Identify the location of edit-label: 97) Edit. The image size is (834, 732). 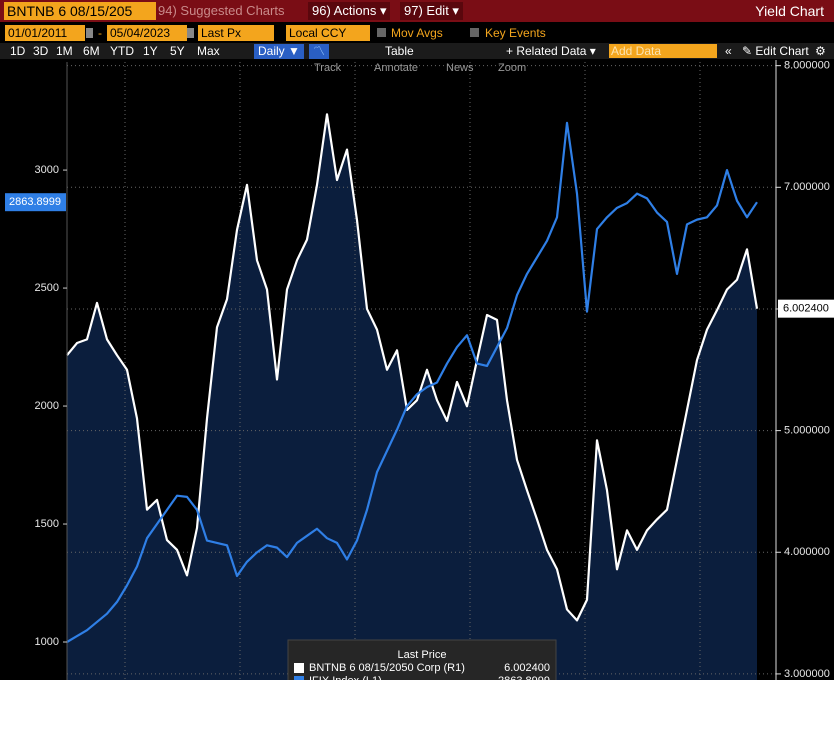
(426, 10).